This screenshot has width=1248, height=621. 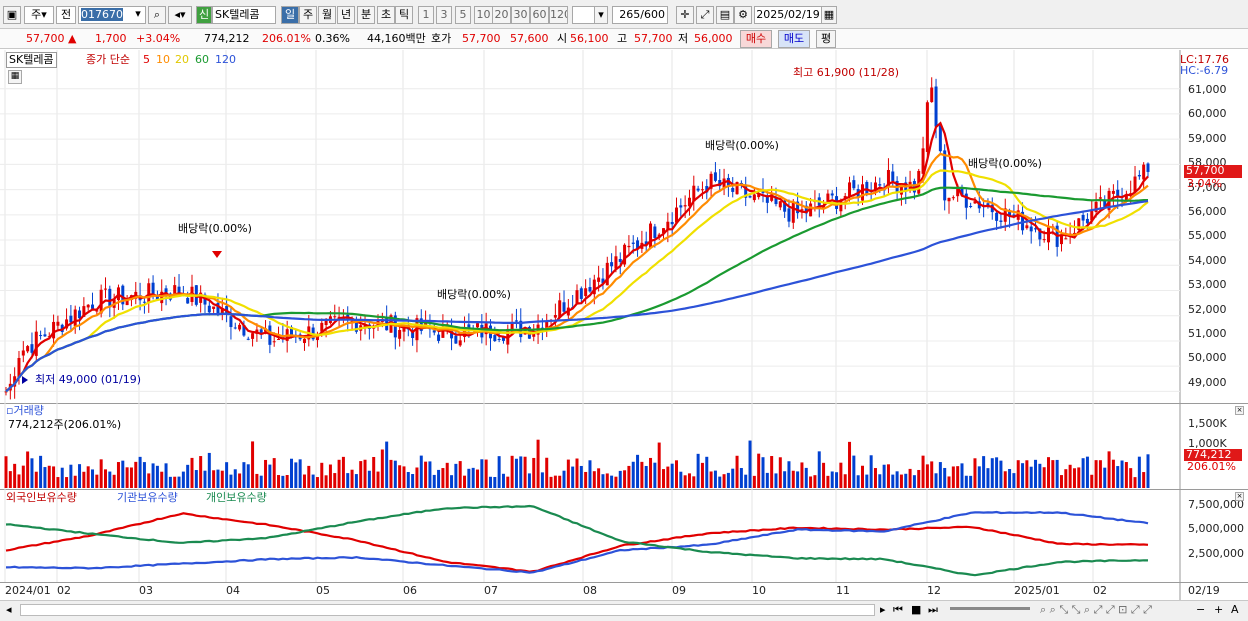 What do you see at coordinates (883, 609) in the screenshot?
I see `scroll-right-icon: ▸` at bounding box center [883, 609].